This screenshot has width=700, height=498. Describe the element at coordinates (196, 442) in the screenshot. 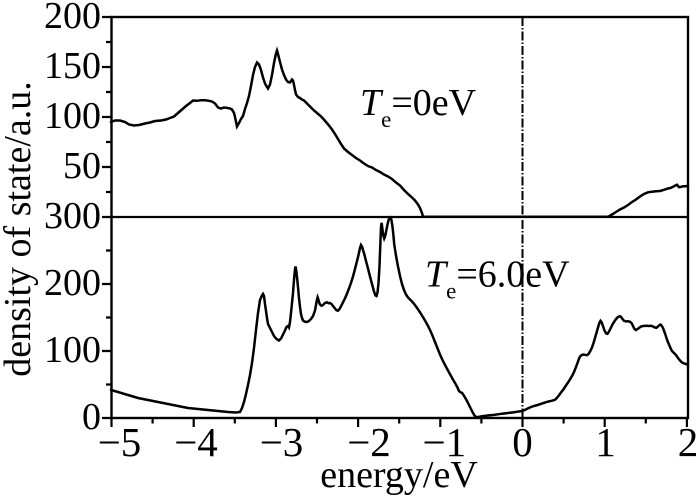

I see `svg-text: −4` at that location.